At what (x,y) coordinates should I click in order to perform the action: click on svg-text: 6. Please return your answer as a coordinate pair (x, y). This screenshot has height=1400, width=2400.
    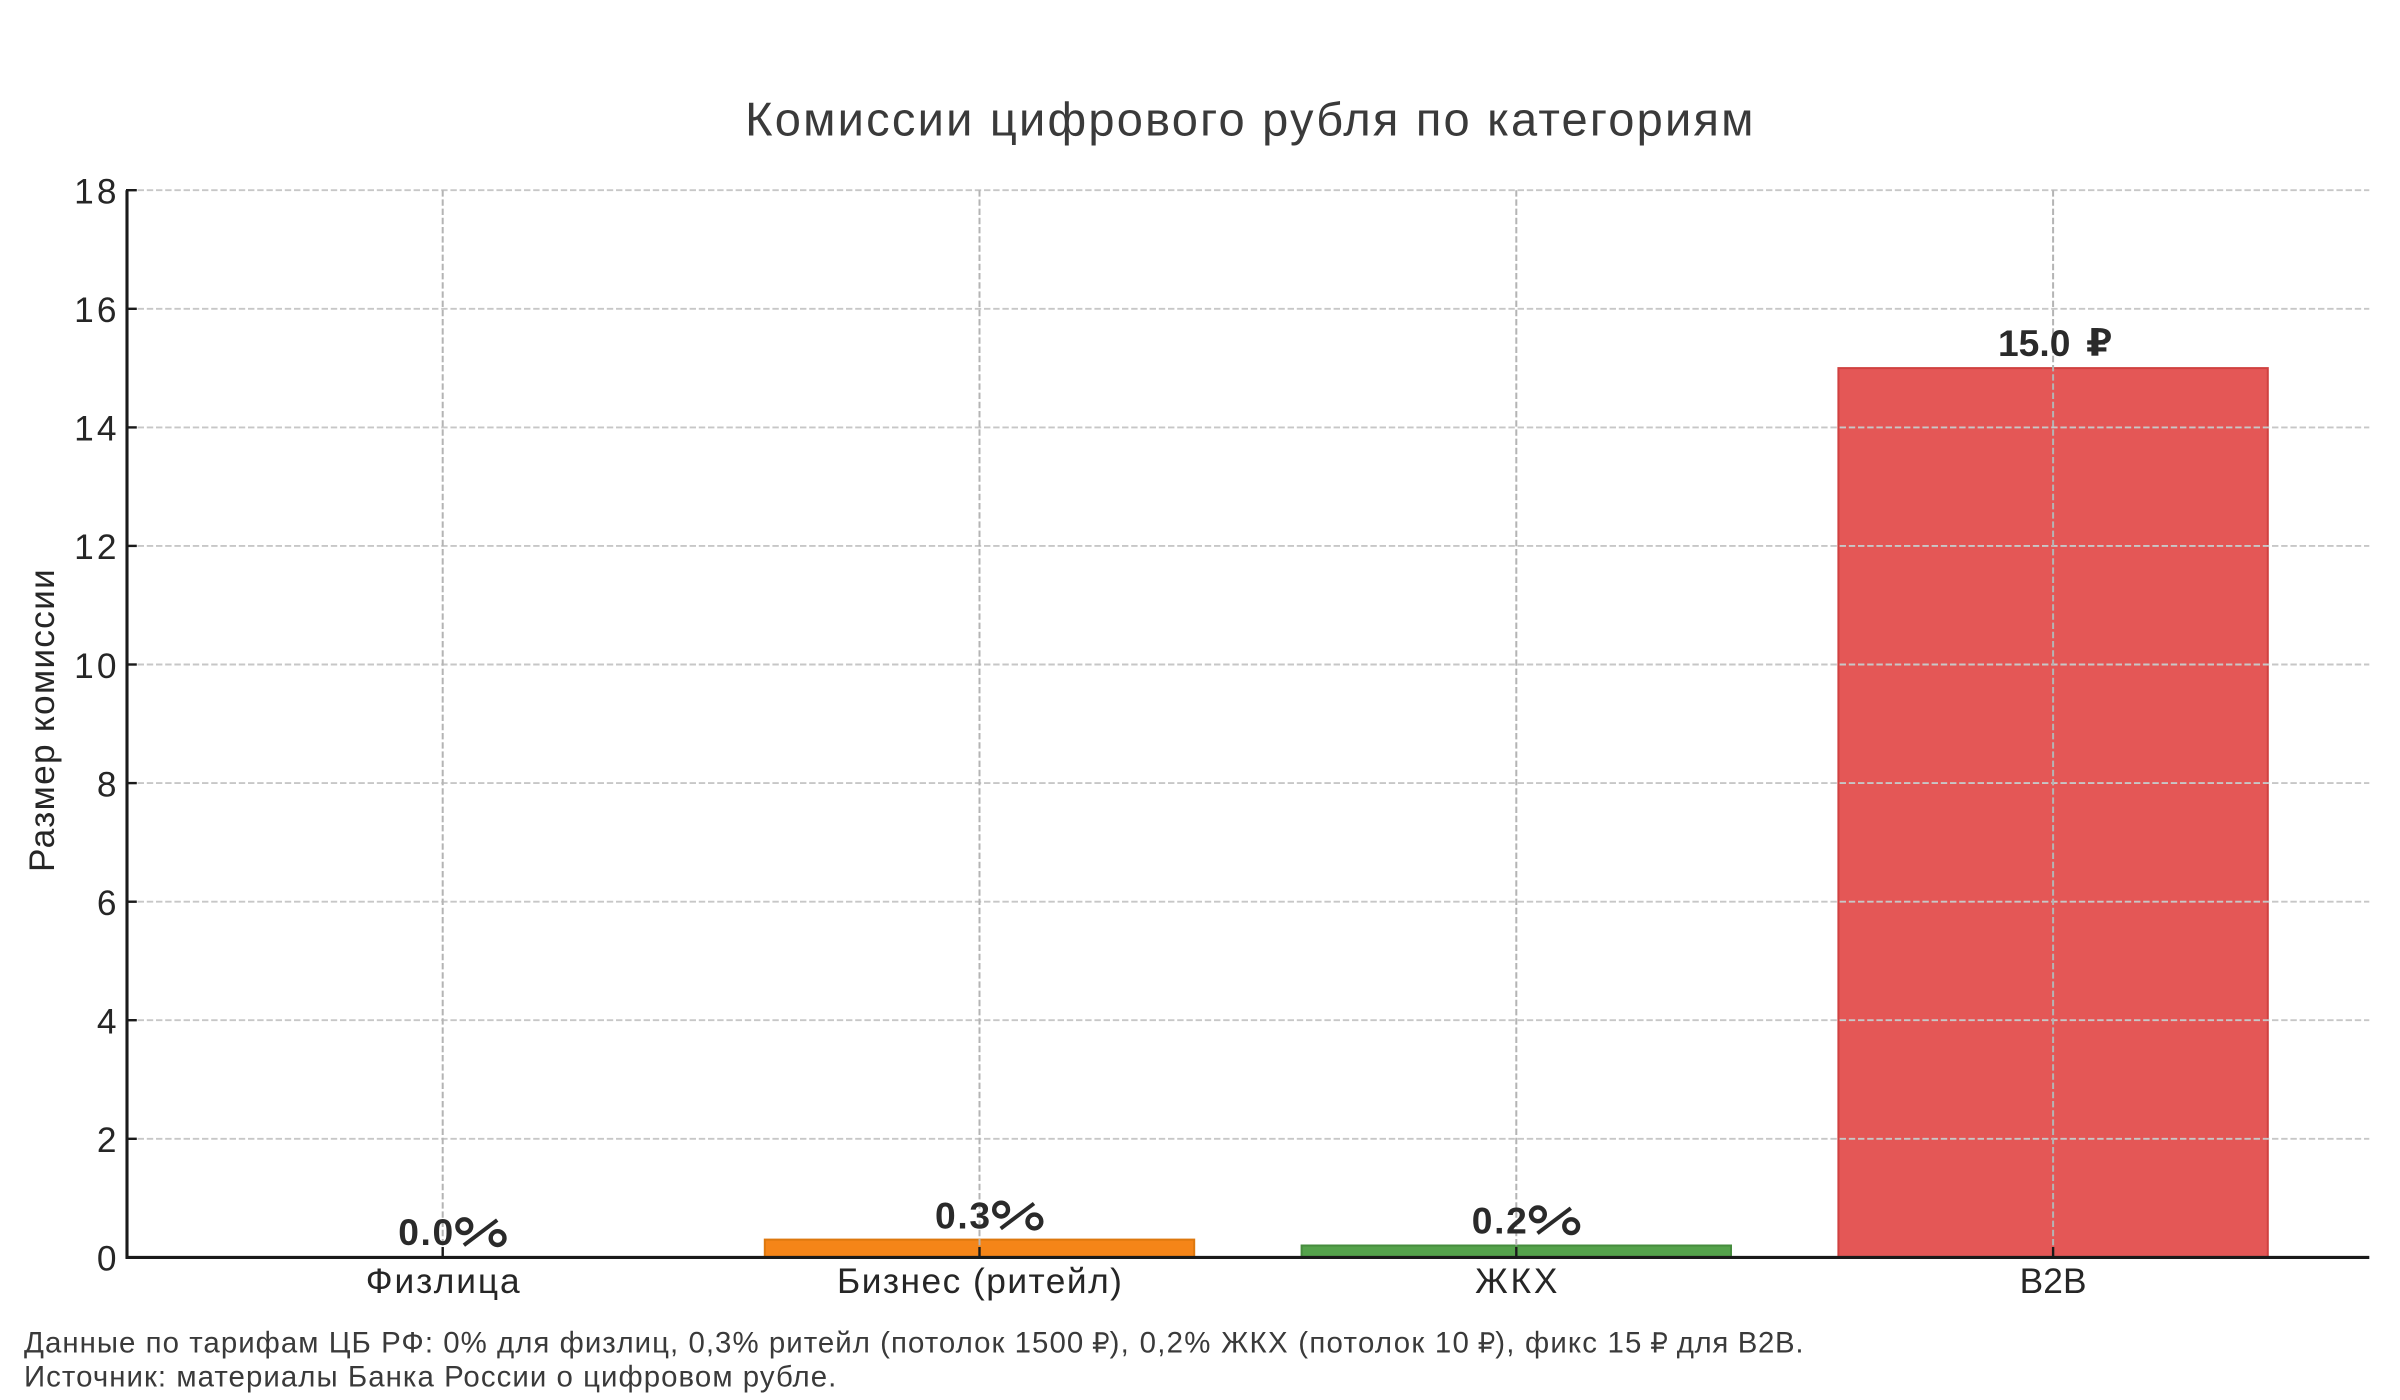
    Looking at the image, I should click on (107, 903).